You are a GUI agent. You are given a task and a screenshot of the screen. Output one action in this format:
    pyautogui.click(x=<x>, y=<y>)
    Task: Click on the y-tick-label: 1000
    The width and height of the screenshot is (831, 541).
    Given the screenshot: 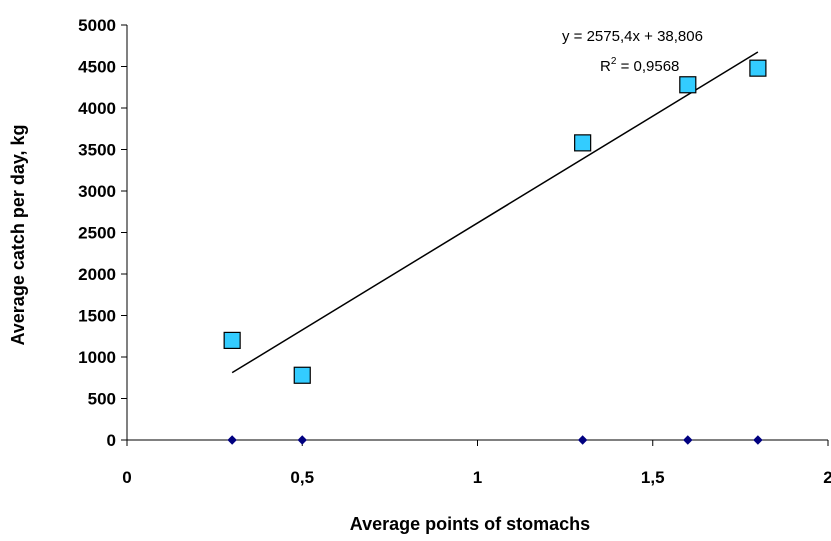 What is the action you would take?
    pyautogui.click(x=97, y=357)
    